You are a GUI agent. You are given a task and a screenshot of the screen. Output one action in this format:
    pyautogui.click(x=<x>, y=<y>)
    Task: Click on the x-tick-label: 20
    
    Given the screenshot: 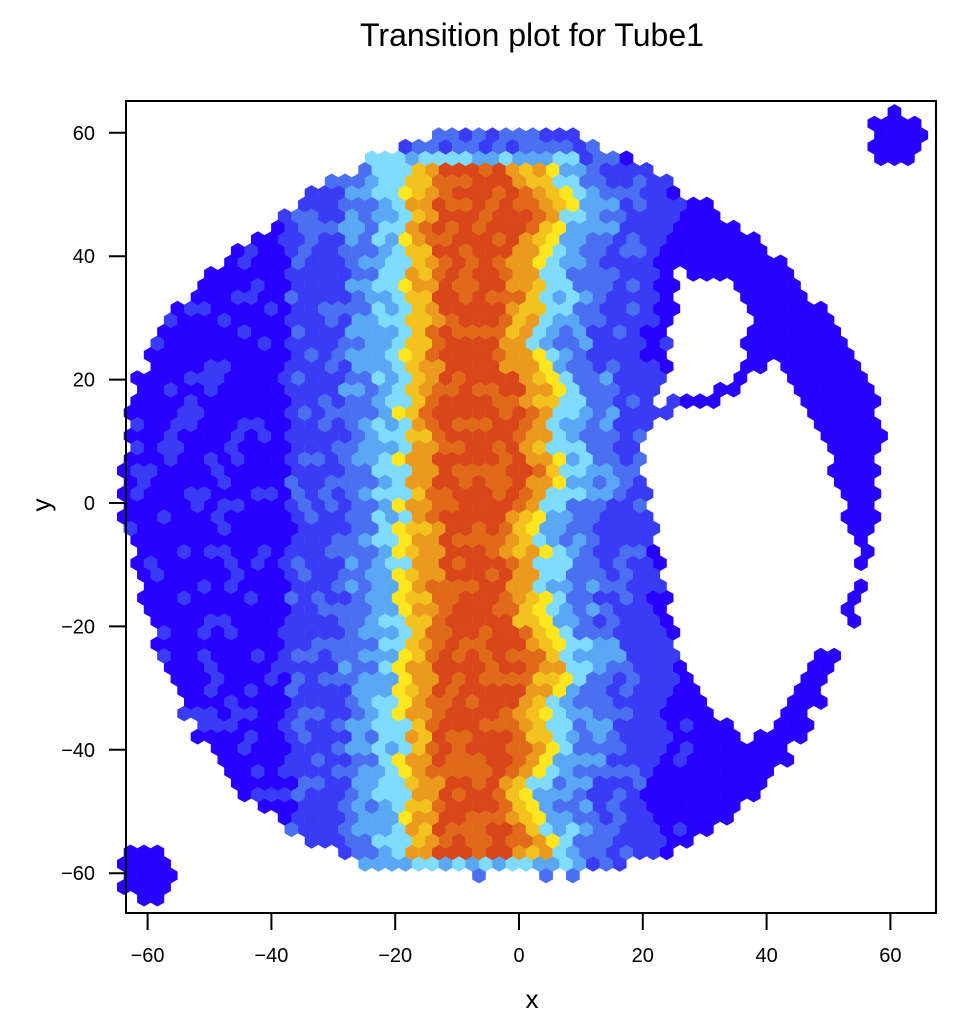 What is the action you would take?
    pyautogui.click(x=643, y=956)
    